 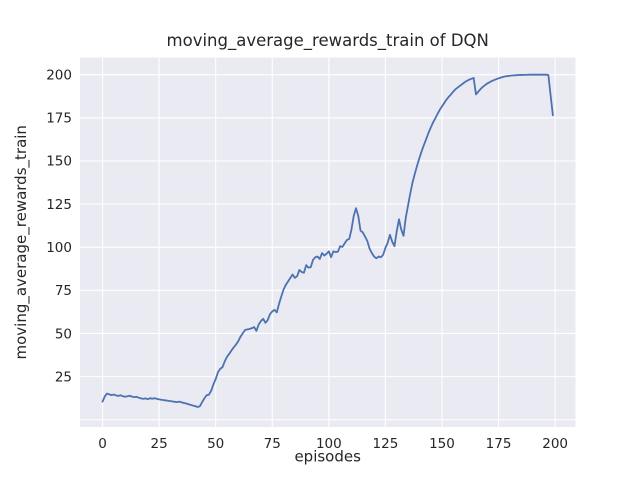 What do you see at coordinates (499, 444) in the screenshot?
I see `x-tick-label: 175` at bounding box center [499, 444].